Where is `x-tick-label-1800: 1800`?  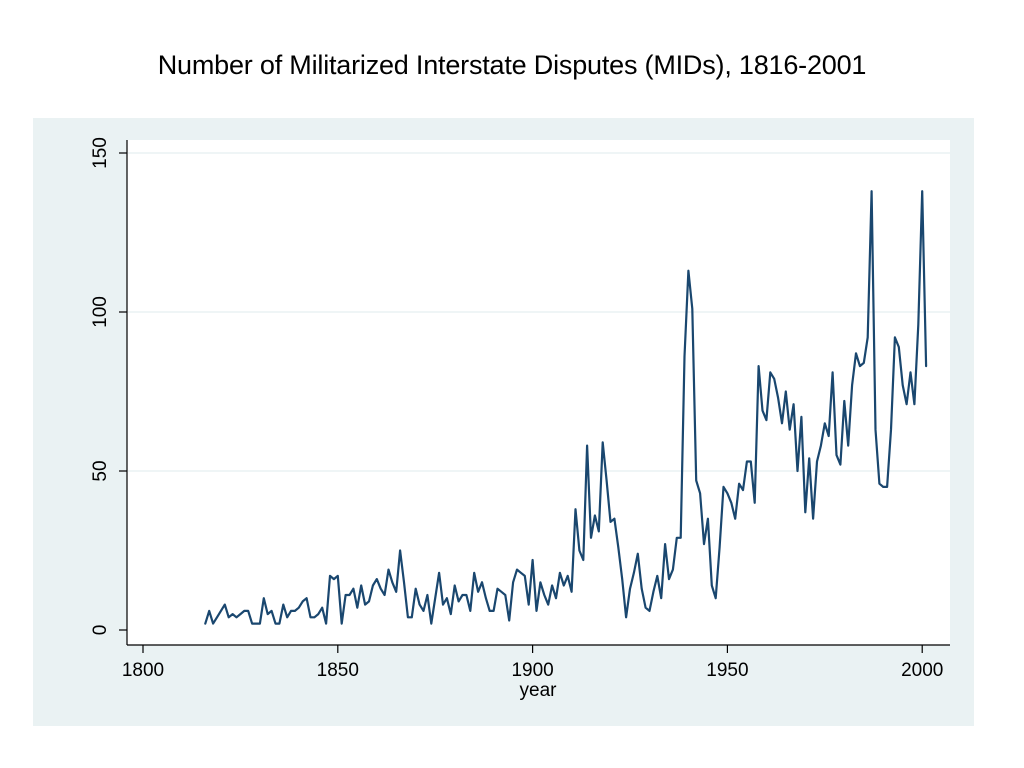 x-tick-label-1800: 1800 is located at coordinates (143, 670).